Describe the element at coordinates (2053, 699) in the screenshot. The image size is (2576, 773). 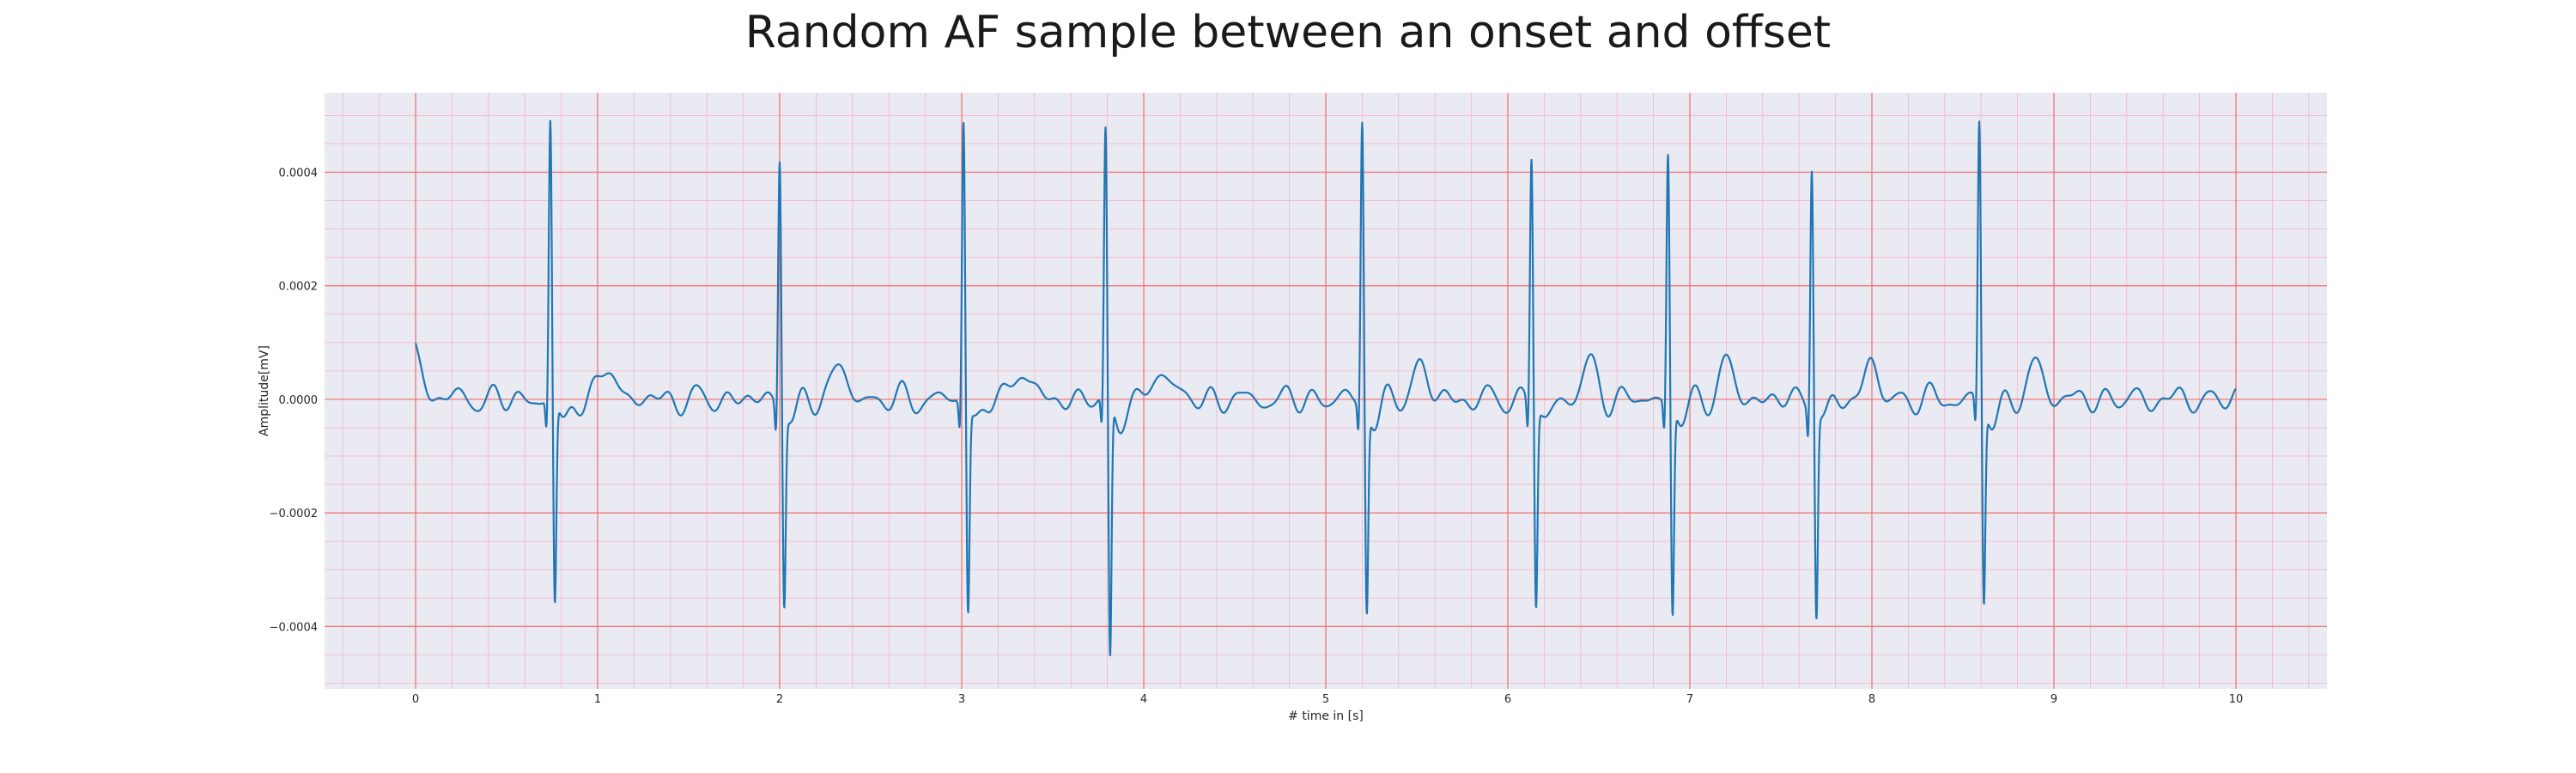
I see `x-tick-label: 9` at that location.